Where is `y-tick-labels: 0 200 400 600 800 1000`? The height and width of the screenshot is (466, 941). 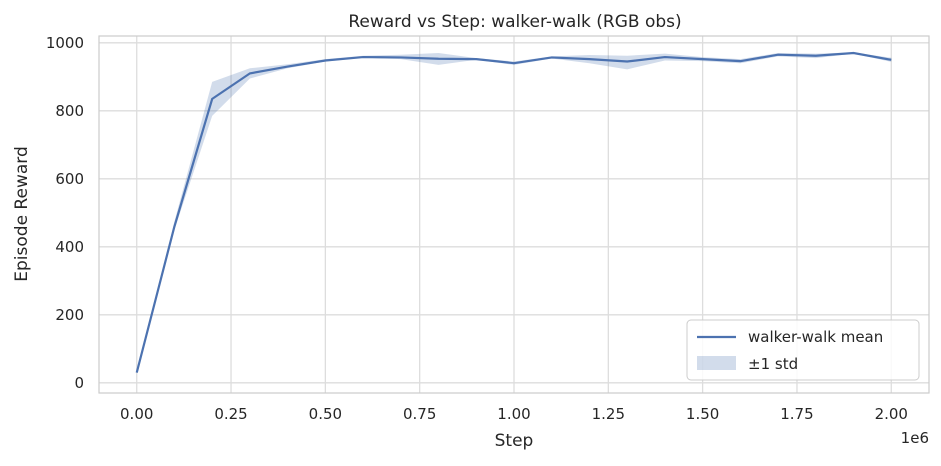 y-tick-labels: 0 200 400 600 800 1000 is located at coordinates (65, 213).